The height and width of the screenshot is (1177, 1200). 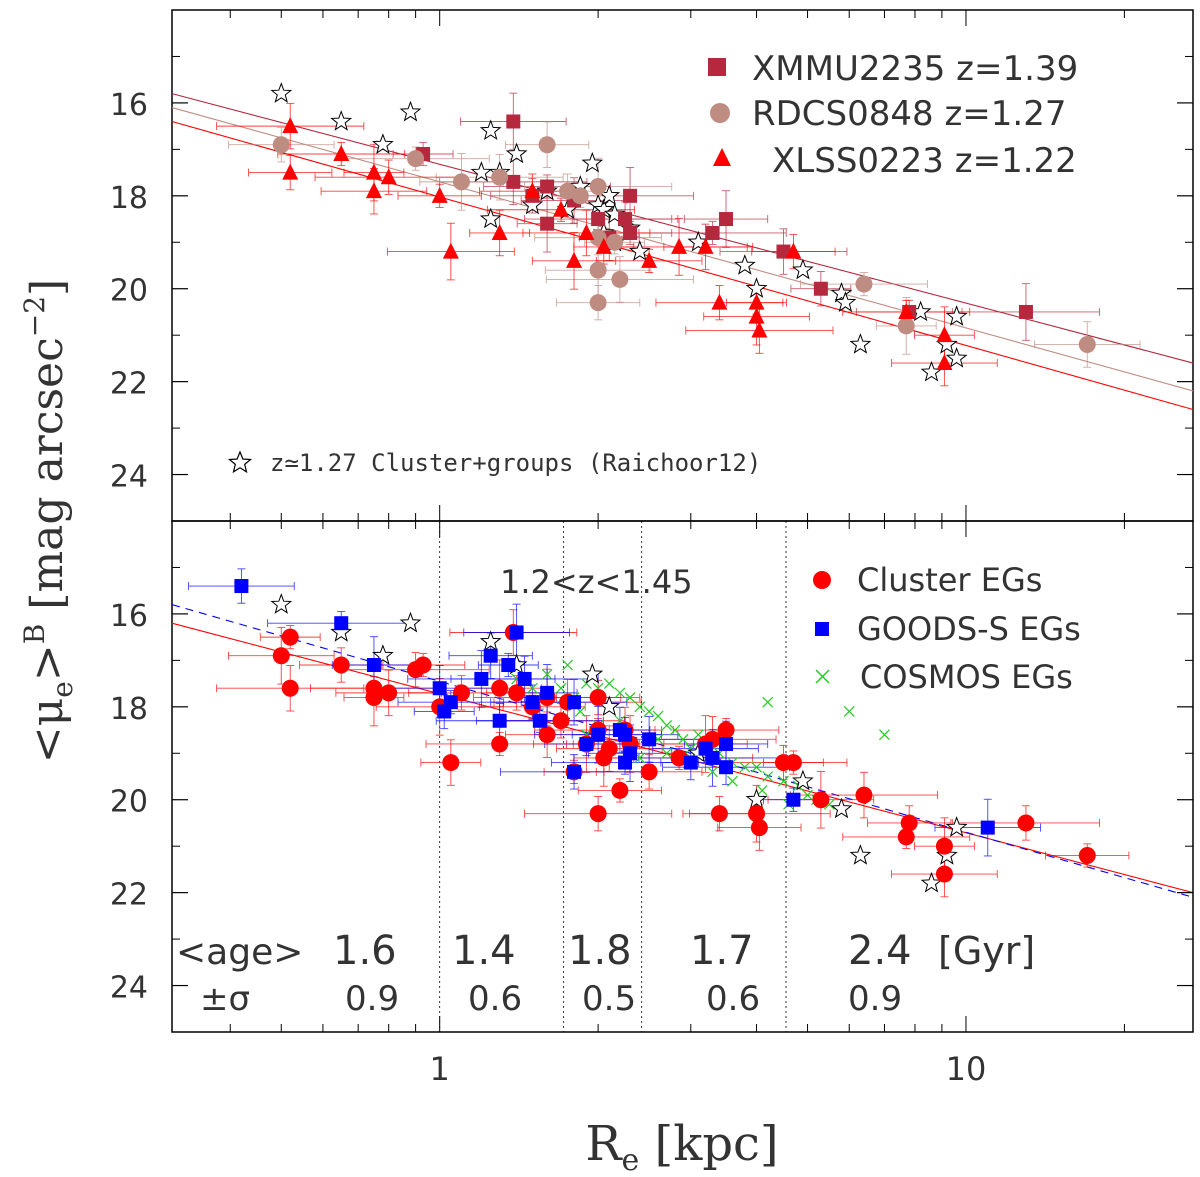 I want to click on bottom-point-cosmos-egs-10-stroke-b, so click(x=630, y=697).